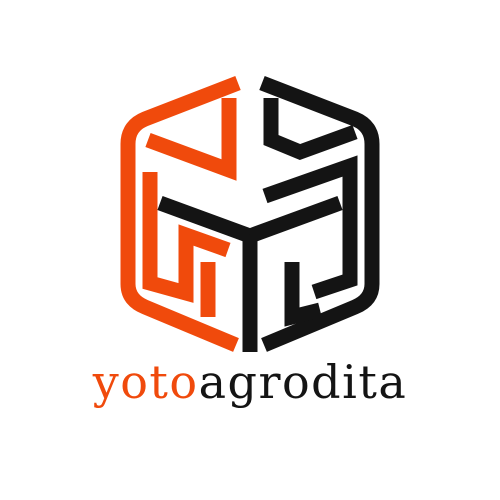 This screenshot has height=500, width=500. Describe the element at coordinates (180, 214) in the screenshot. I see `monogram-left-half` at that location.